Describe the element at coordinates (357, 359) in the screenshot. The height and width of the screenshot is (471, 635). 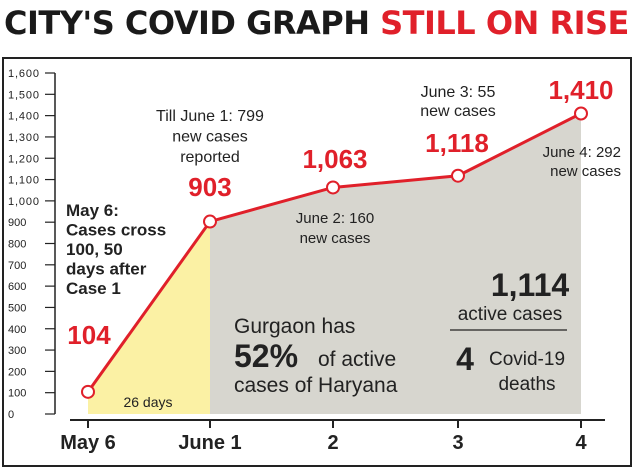
I see `gurgaon-line2a: of active` at that location.